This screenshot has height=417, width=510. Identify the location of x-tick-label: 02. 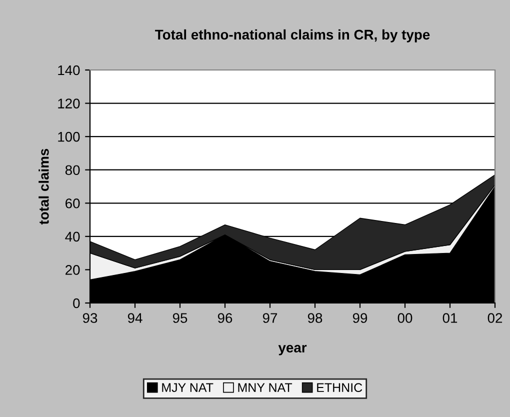
(495, 318).